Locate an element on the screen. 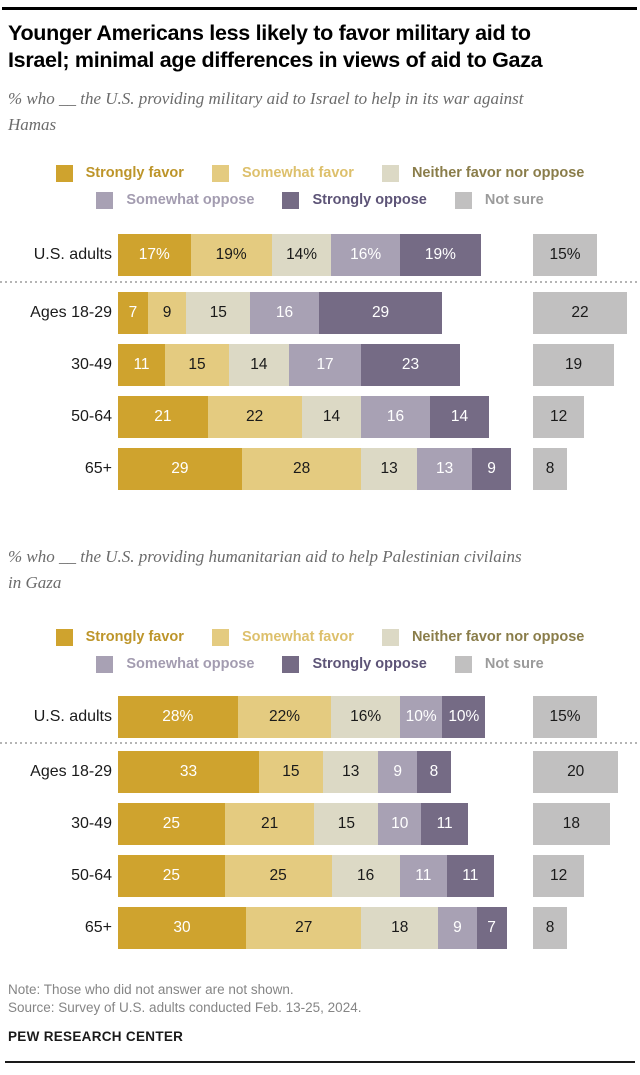  segment-value: 23 is located at coordinates (410, 364).